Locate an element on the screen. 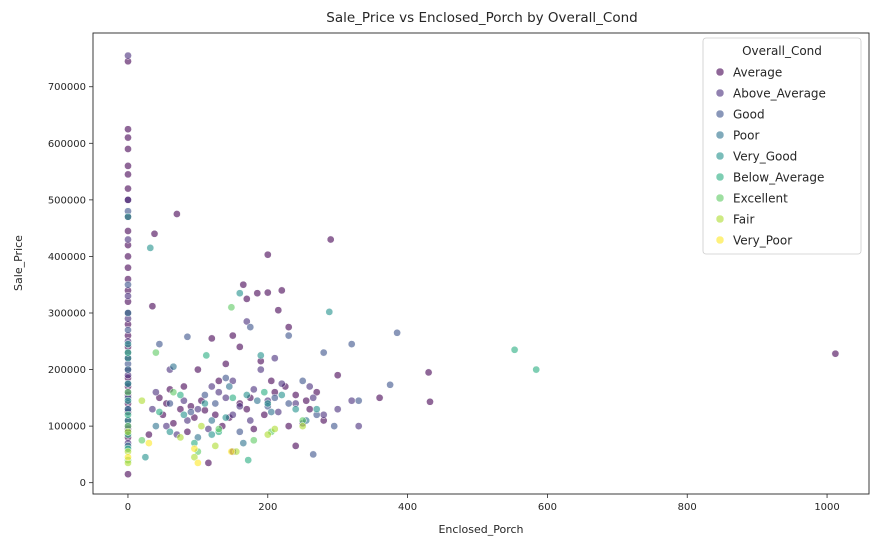 This screenshot has width=877, height=547. y-tick-label: 0 is located at coordinates (83, 483).